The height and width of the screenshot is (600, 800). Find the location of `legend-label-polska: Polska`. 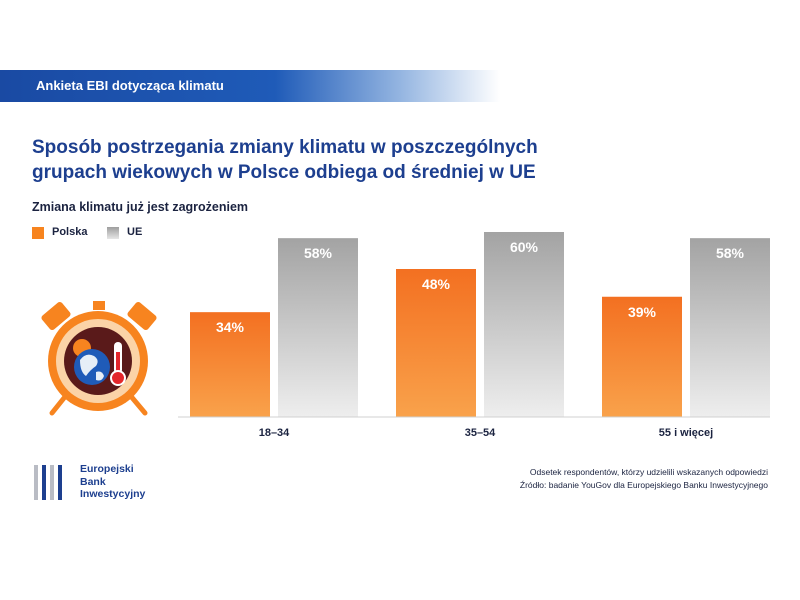

legend-label-polska: Polska is located at coordinates (70, 232).